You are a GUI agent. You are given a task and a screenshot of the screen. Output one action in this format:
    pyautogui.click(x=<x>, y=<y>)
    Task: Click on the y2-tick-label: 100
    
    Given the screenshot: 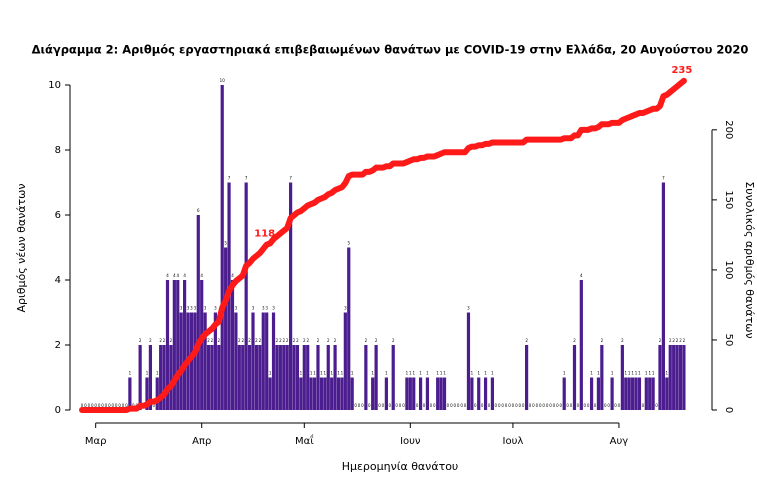 What is the action you would take?
    pyautogui.click(x=728, y=269)
    